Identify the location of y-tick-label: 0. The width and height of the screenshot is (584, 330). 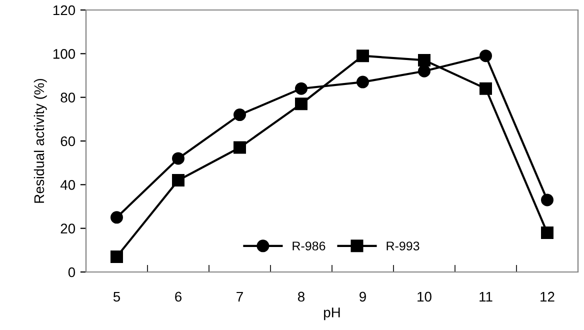
(72, 272).